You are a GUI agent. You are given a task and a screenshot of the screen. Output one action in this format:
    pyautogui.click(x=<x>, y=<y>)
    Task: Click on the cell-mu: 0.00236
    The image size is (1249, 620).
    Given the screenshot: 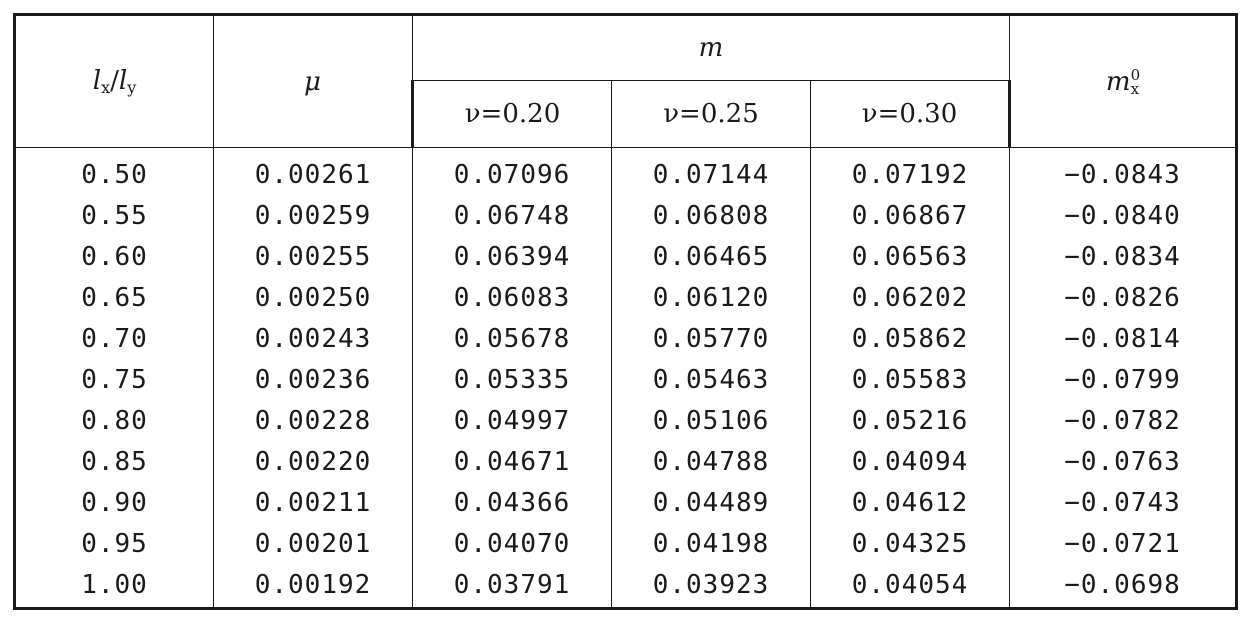 What is the action you would take?
    pyautogui.click(x=313, y=379)
    